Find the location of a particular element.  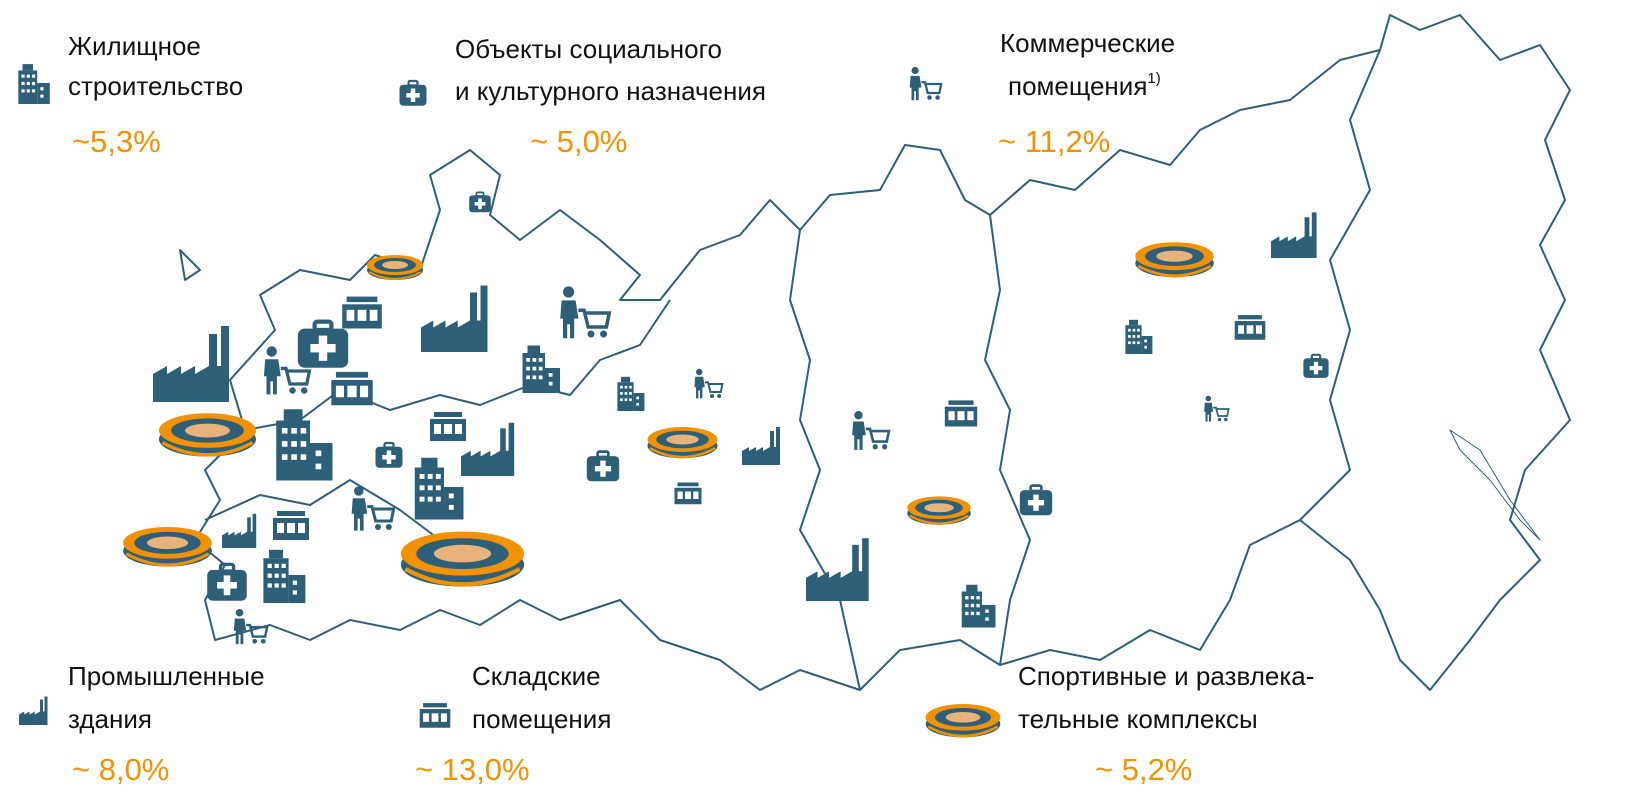

label-line: здания is located at coordinates (110, 719).